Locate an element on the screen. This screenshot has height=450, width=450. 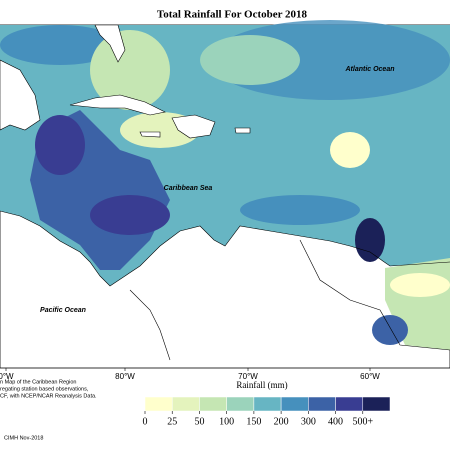
sea-label: Caribbean Sea is located at coordinates (188, 188).